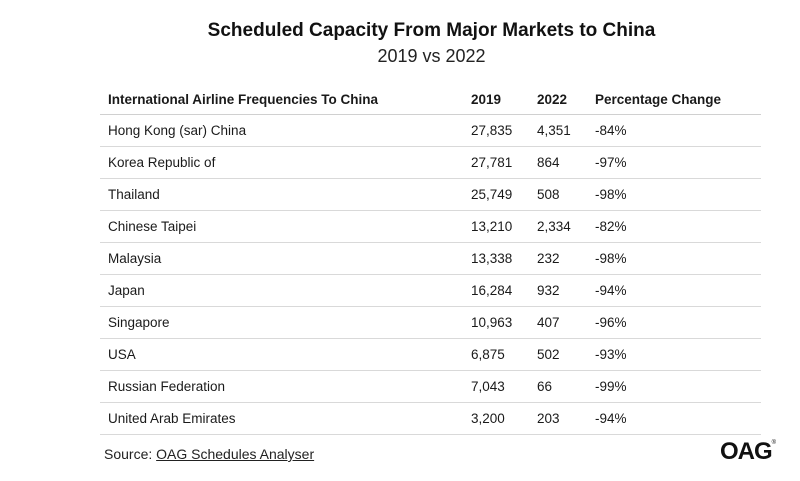 This screenshot has height=481, width=800. What do you see at coordinates (281, 290) in the screenshot?
I see `cell-country: Japan` at bounding box center [281, 290].